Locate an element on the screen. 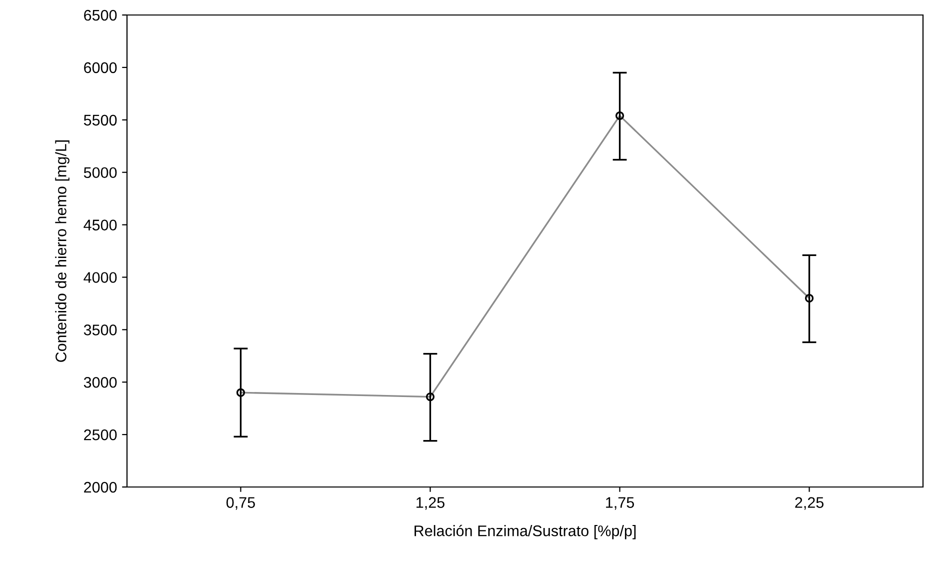 This screenshot has height=561, width=928. y-tick-label: 5500 is located at coordinates (100, 120).